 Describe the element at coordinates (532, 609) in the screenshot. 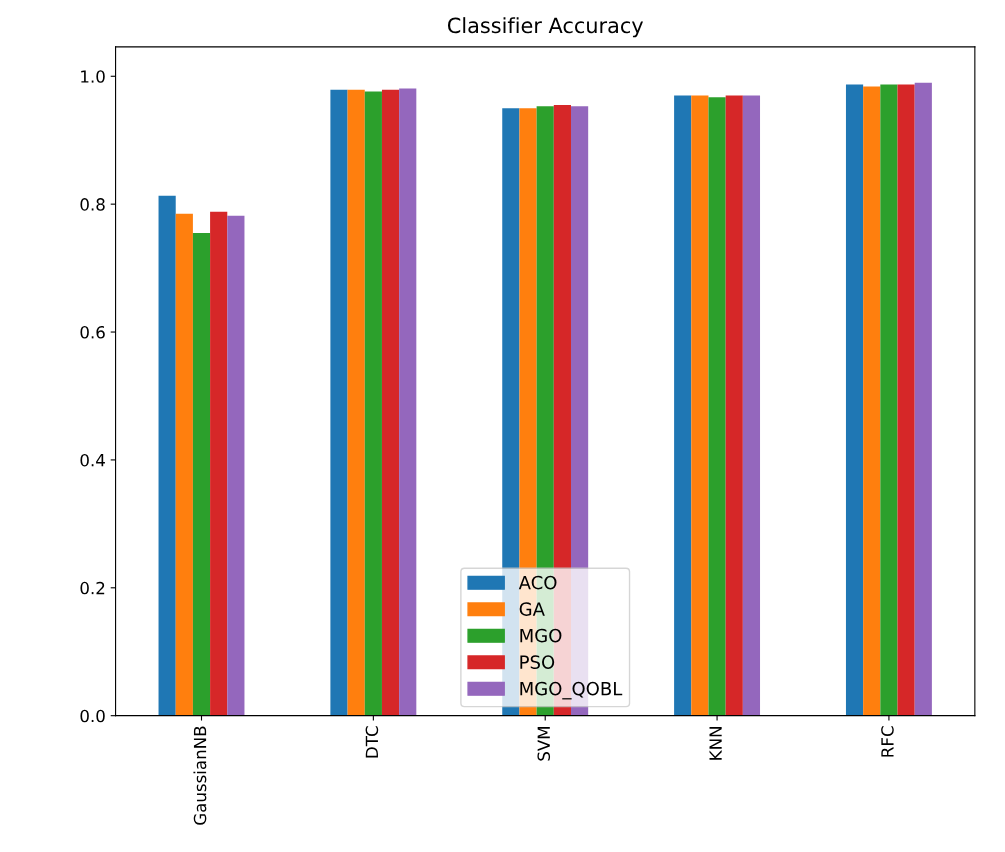

I see `legend-label: GA` at that location.